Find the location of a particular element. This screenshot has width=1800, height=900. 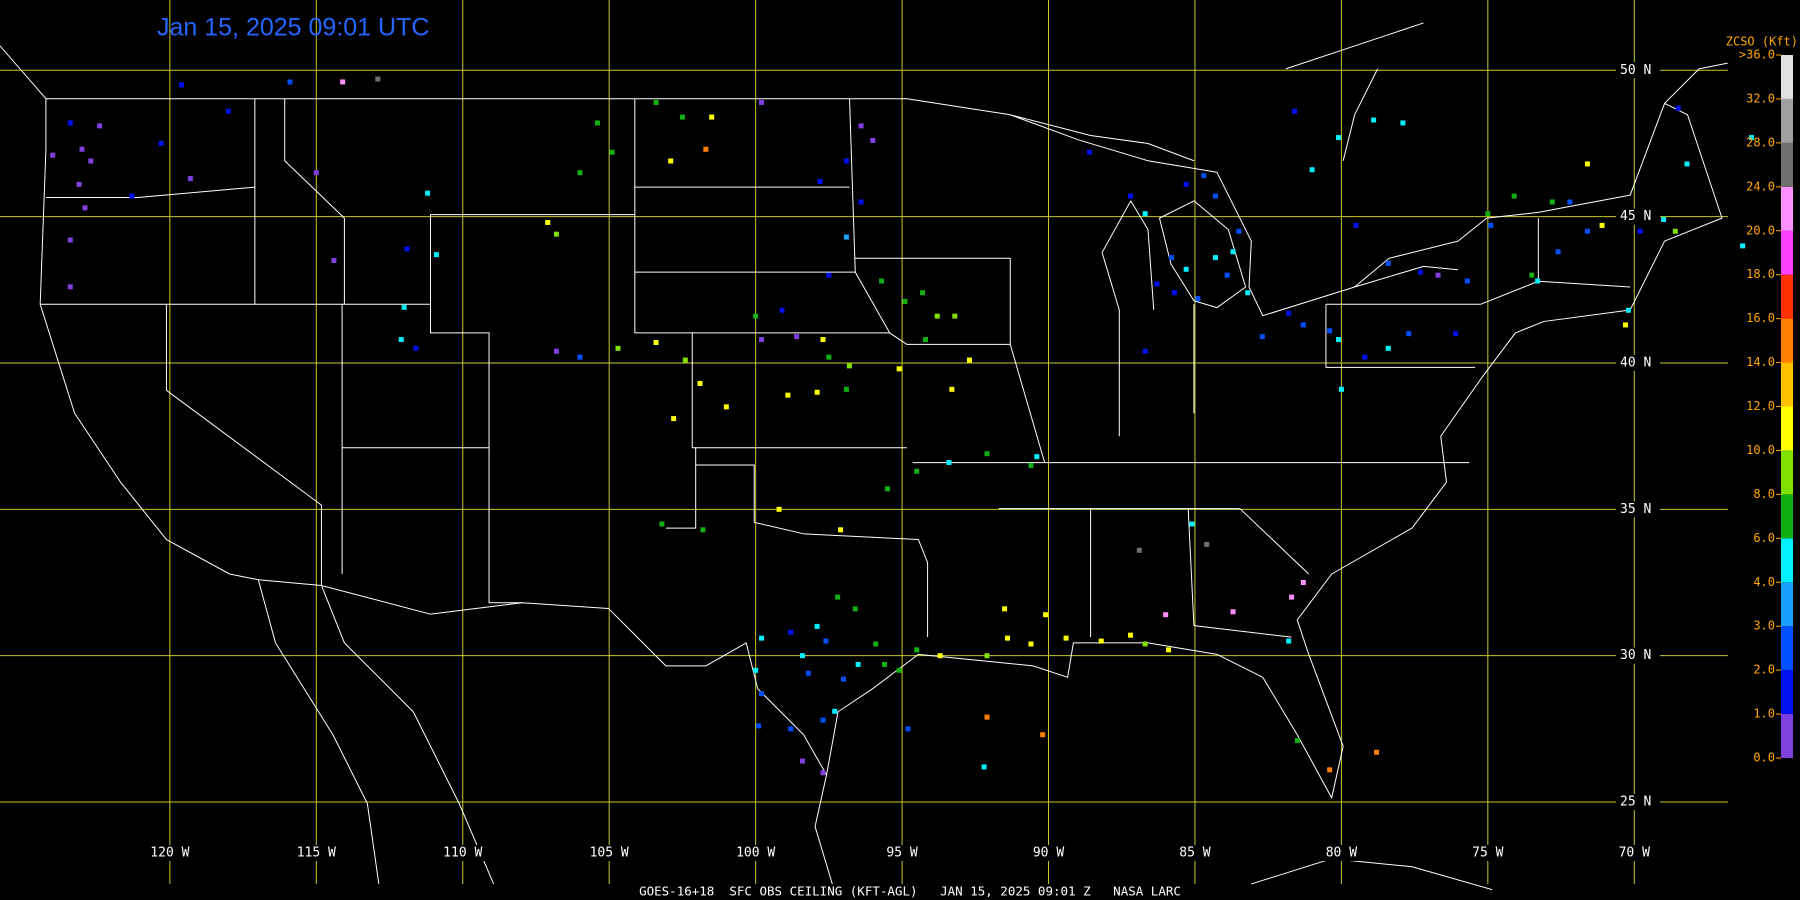

y-tick-label: 30 N is located at coordinates (1635, 655).